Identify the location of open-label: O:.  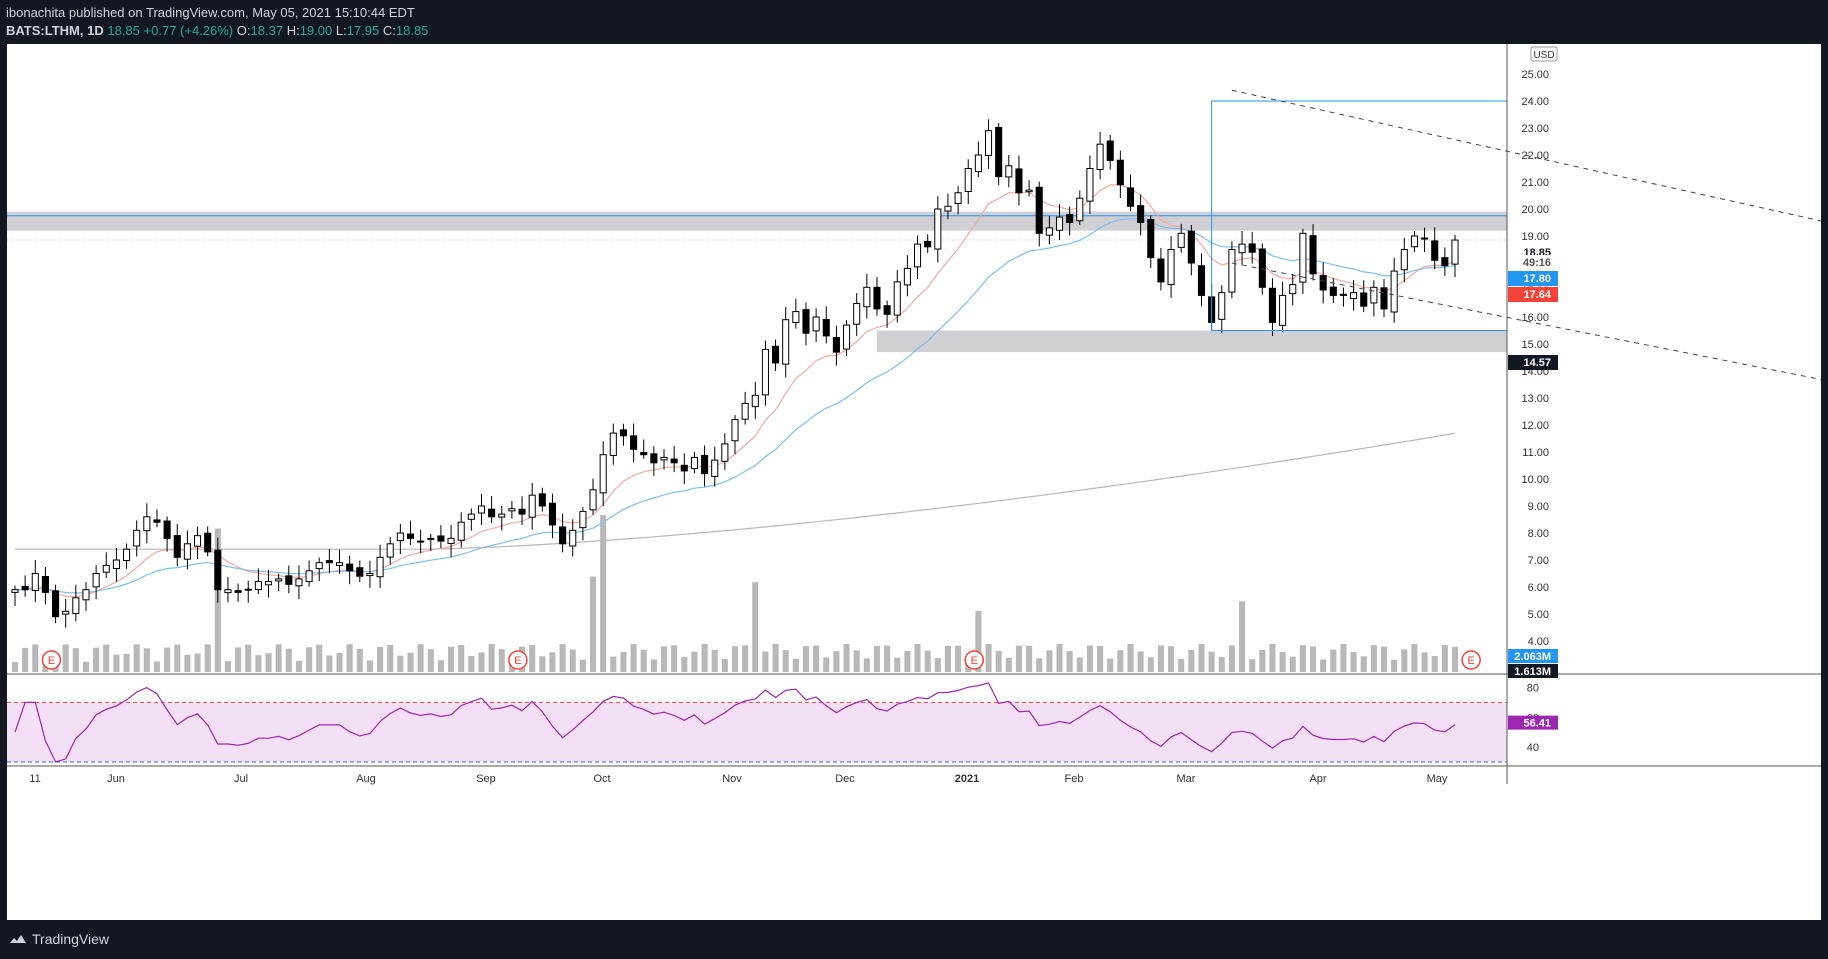
(243, 30).